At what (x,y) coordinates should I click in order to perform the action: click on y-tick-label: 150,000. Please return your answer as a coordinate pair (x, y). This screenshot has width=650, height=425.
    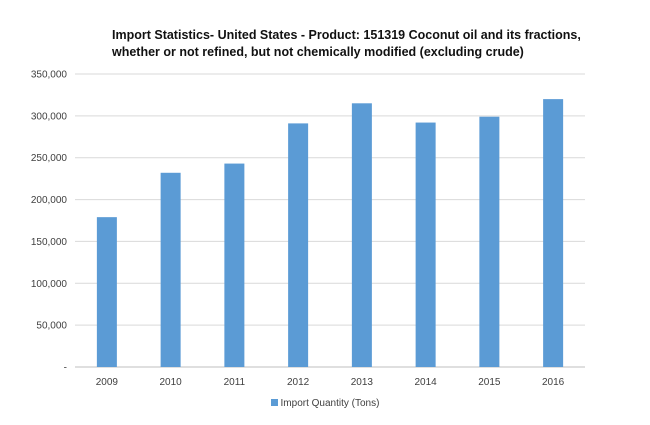
    Looking at the image, I should click on (49, 242).